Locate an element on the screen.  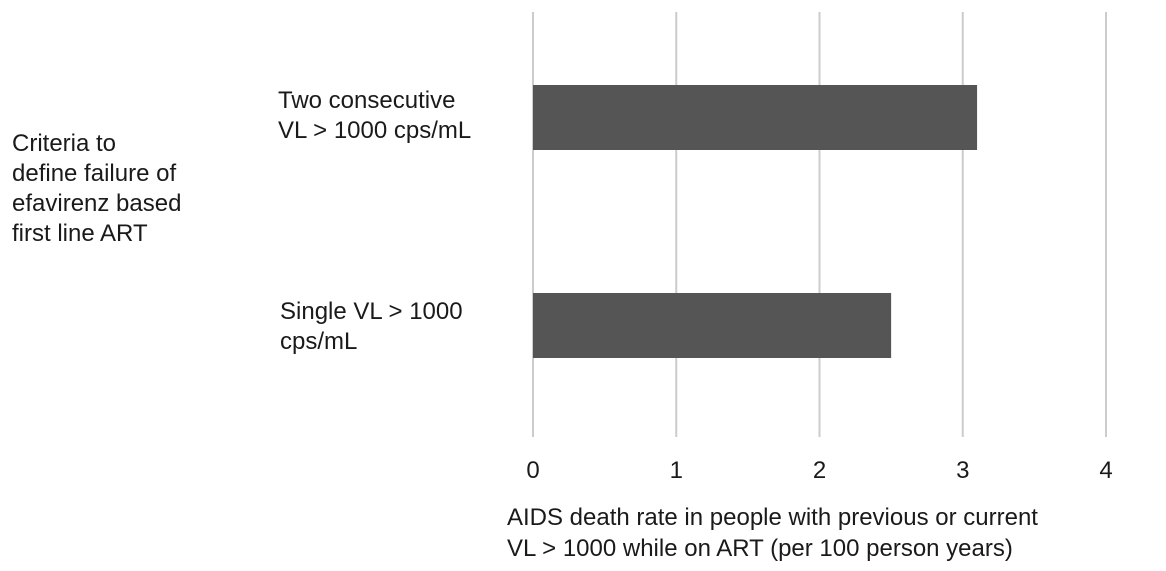
x-tick-label-2: 2 is located at coordinates (819, 470).